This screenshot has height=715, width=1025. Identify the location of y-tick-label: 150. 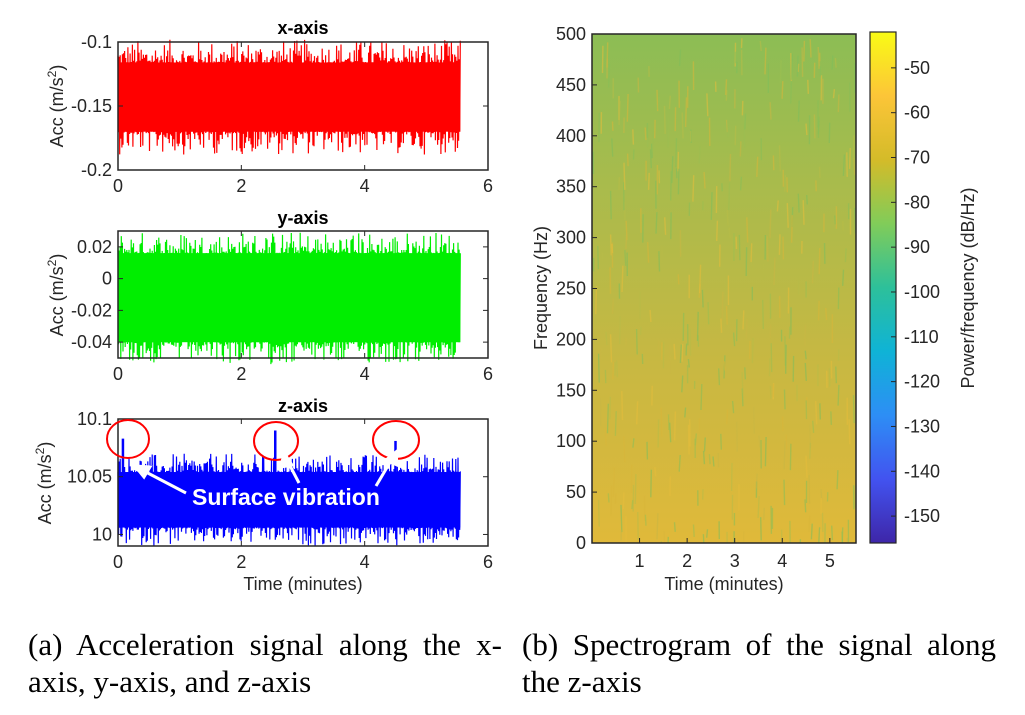
(571, 390).